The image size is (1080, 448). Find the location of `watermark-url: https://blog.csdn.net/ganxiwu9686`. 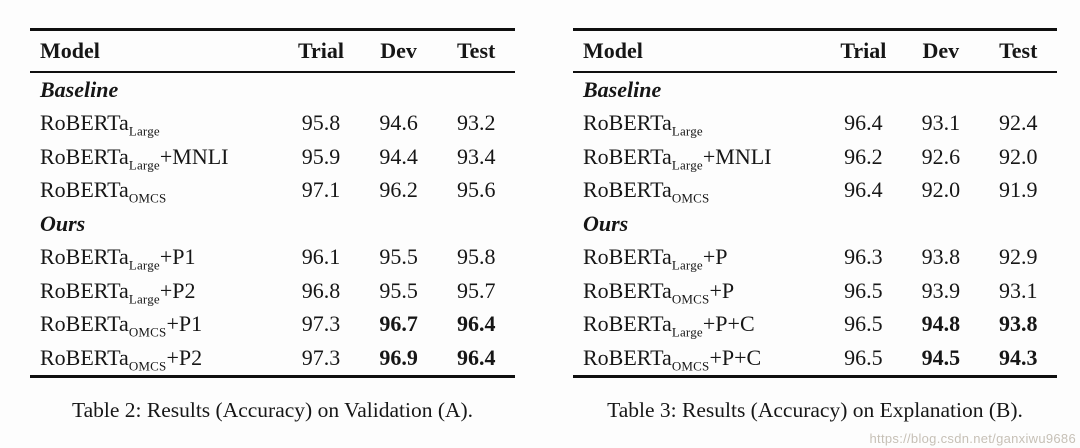

watermark-url: https://blog.csdn.net/ganxiwu9686 is located at coordinates (972, 438).